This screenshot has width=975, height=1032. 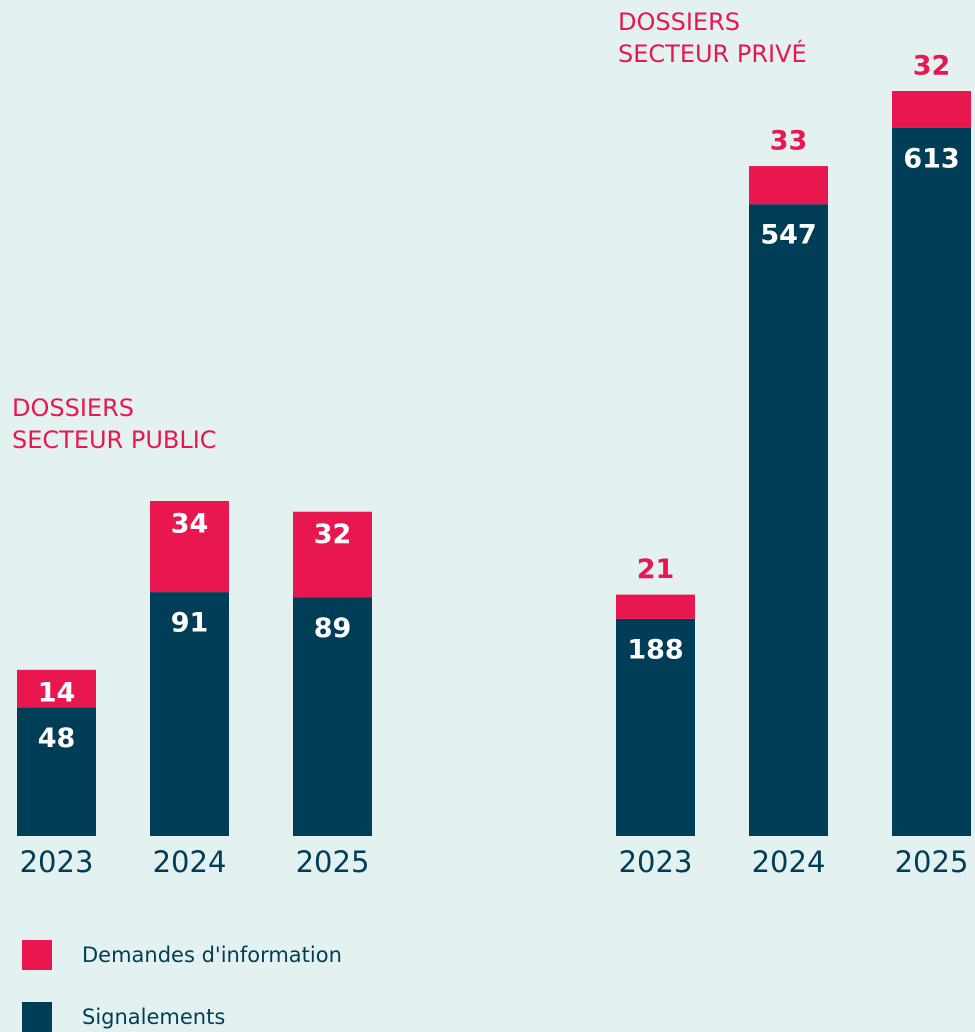 I want to click on value-label: 91, so click(x=190, y=623).